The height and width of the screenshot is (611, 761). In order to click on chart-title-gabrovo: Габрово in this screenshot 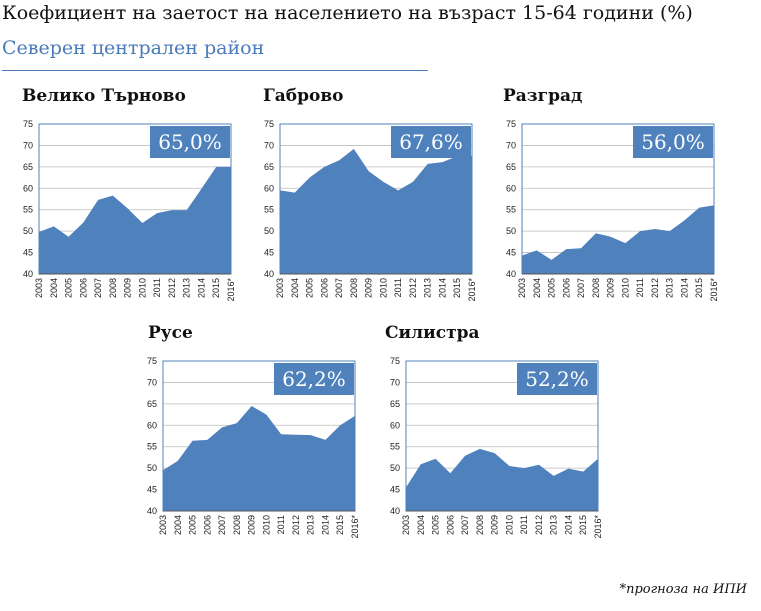, I will do `click(303, 96)`.